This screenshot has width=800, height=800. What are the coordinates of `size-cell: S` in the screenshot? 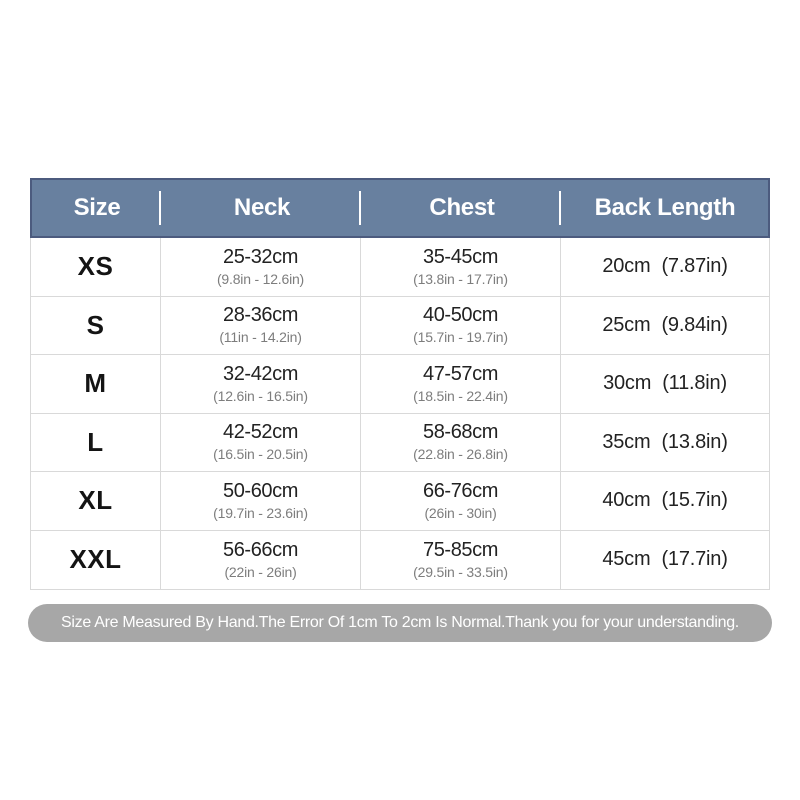 It's located at (96, 325).